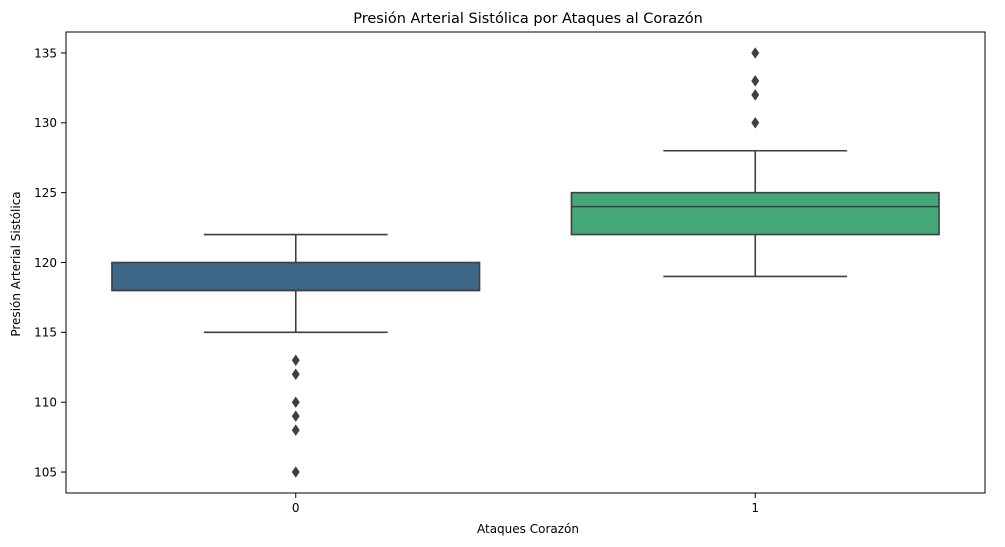 The height and width of the screenshot is (547, 1005). What do you see at coordinates (45, 402) in the screenshot?
I see `y-tick-label: 110` at bounding box center [45, 402].